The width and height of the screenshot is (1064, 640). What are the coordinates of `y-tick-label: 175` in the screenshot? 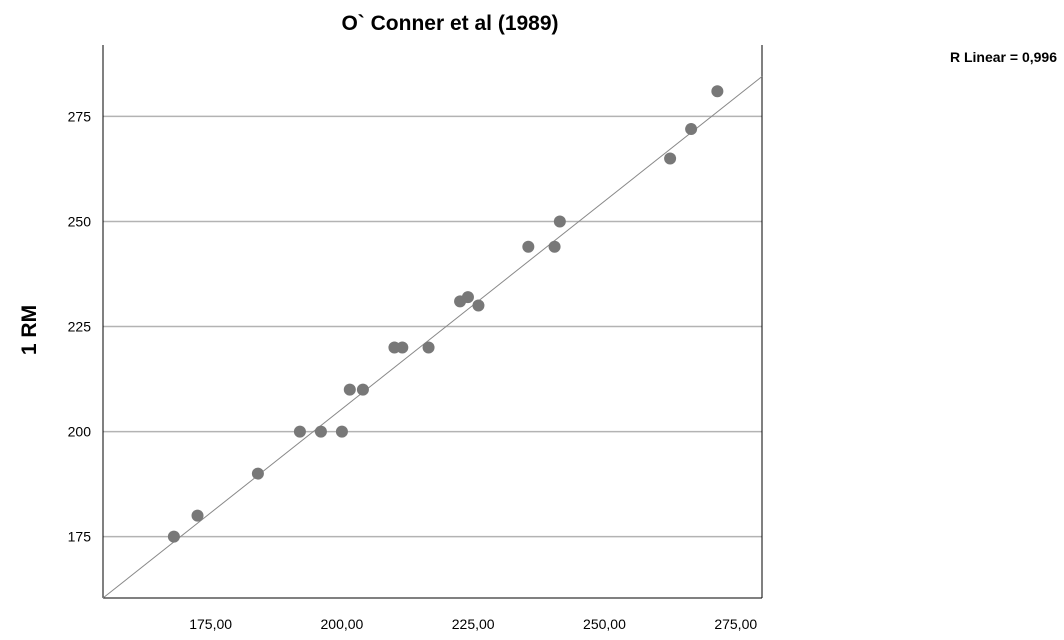 It's located at (80, 537).